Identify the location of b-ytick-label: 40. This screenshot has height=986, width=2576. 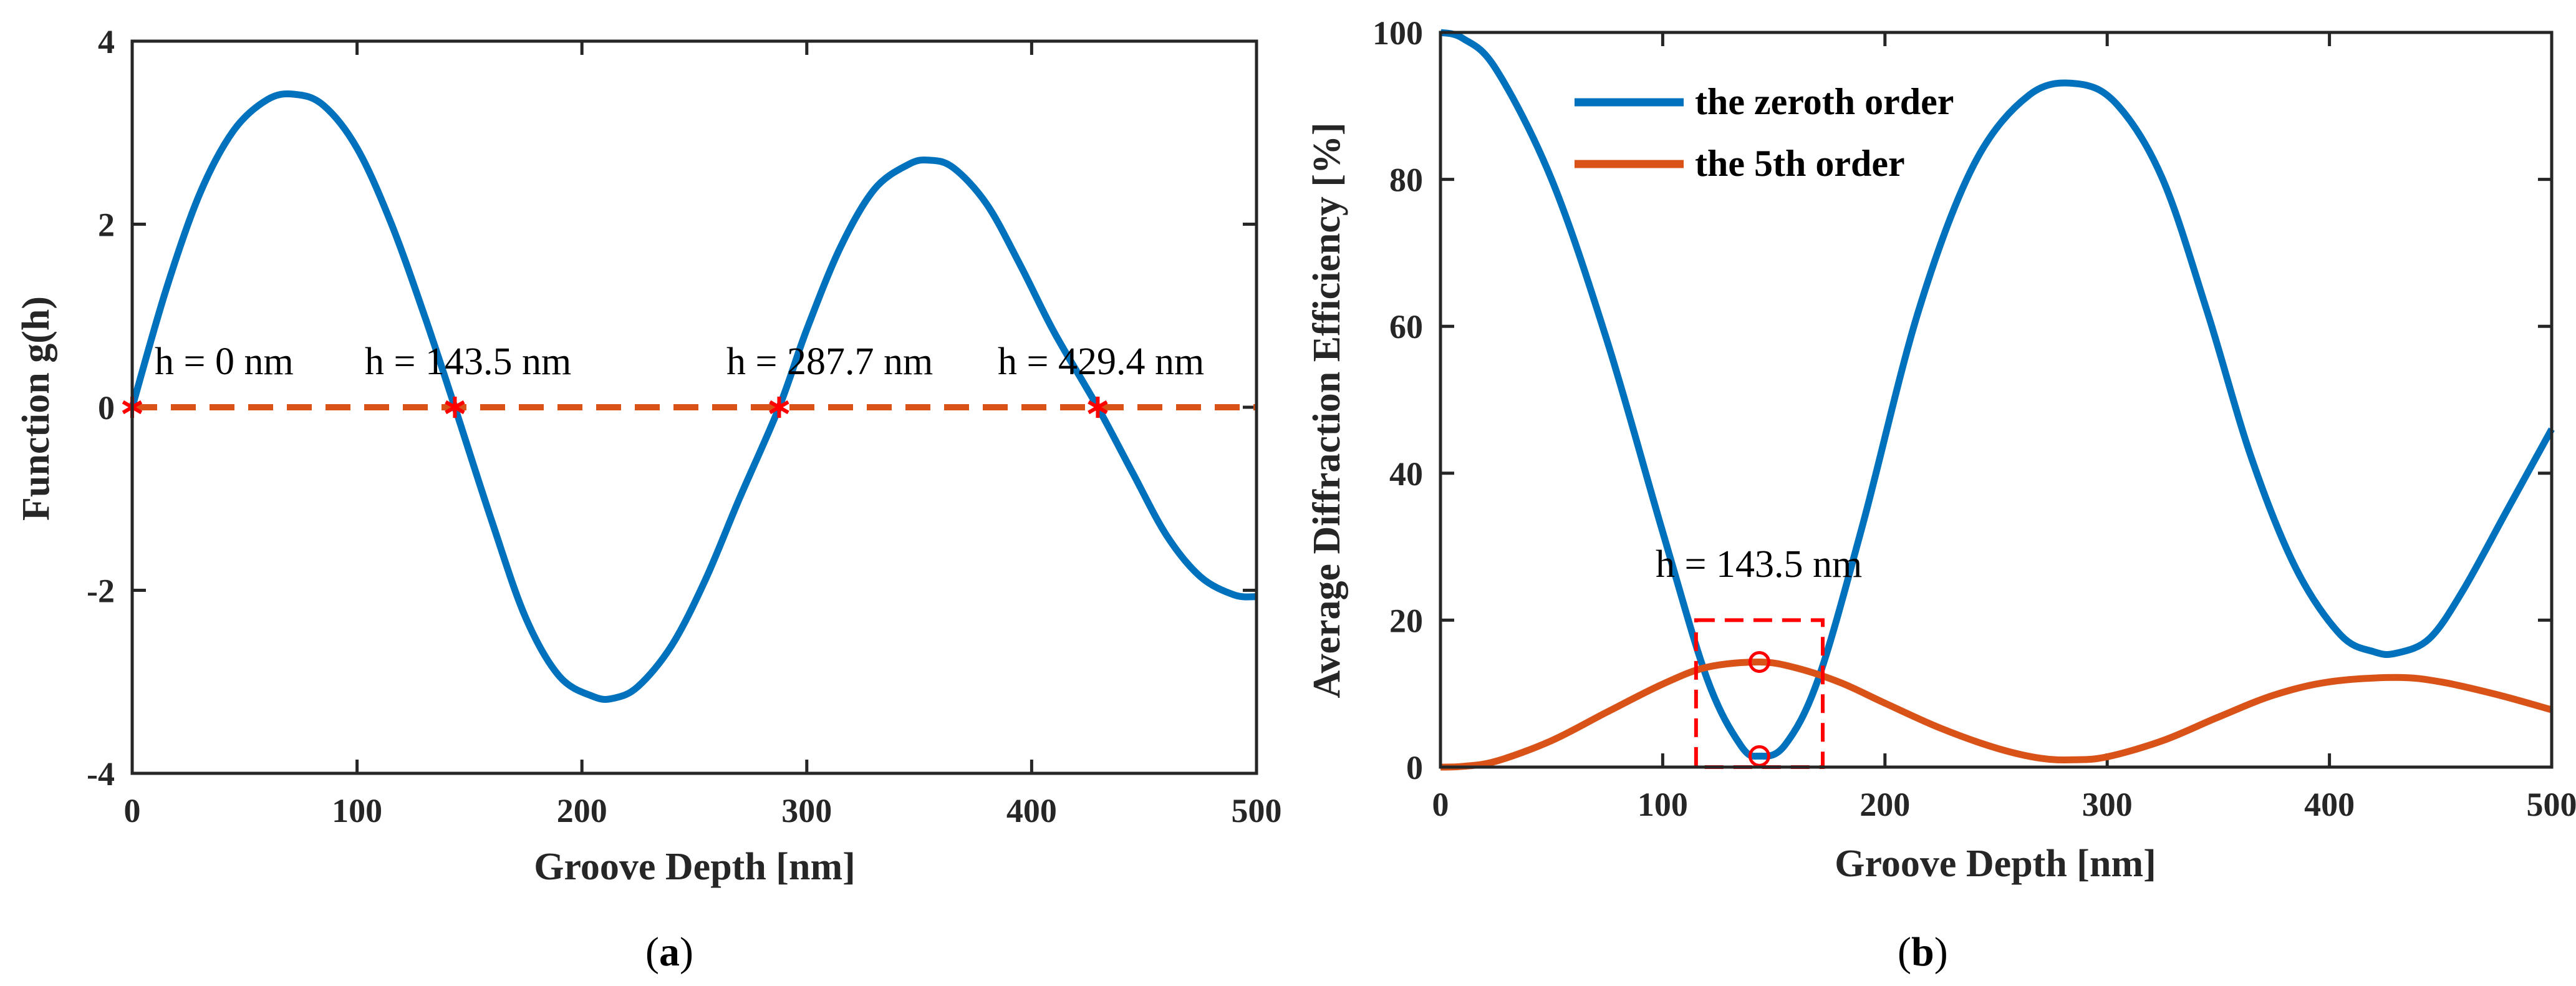
(1406, 474).